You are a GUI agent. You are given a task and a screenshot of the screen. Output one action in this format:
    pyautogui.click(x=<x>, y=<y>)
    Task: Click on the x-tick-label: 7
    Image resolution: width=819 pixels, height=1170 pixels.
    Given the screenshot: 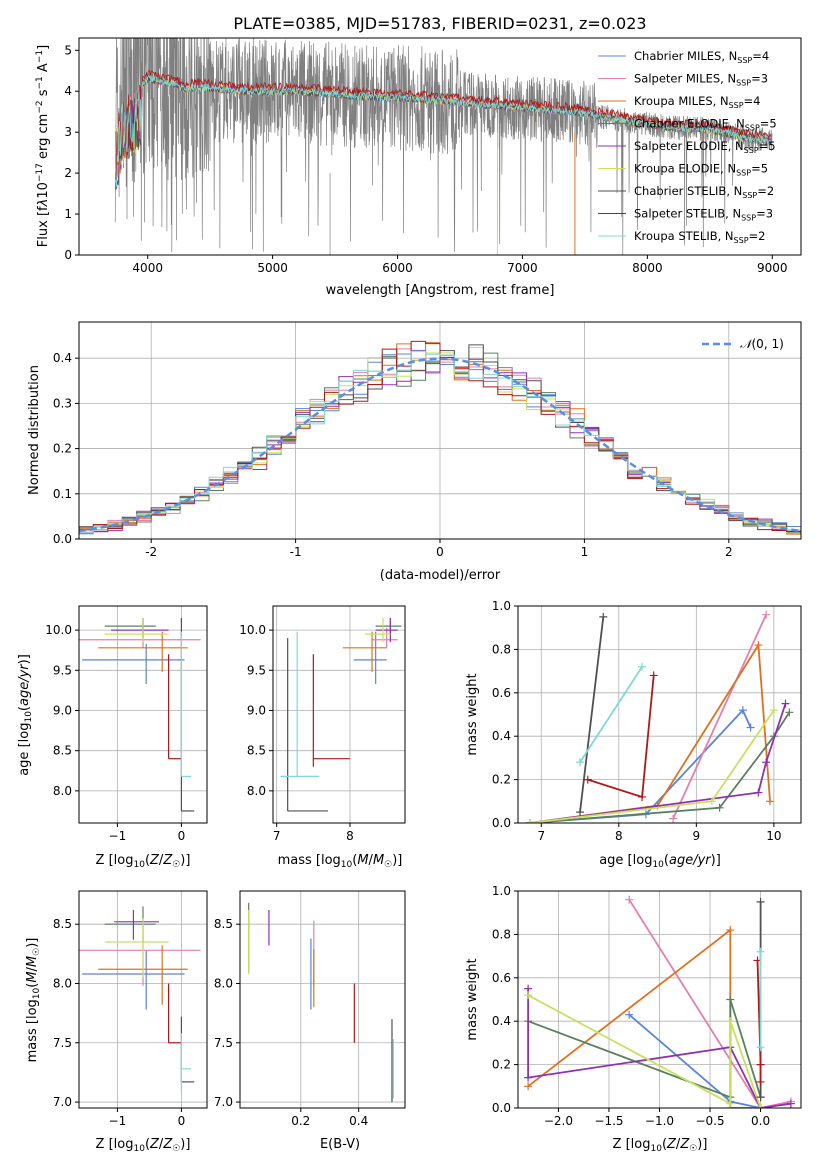 What is the action you would take?
    pyautogui.click(x=541, y=836)
    